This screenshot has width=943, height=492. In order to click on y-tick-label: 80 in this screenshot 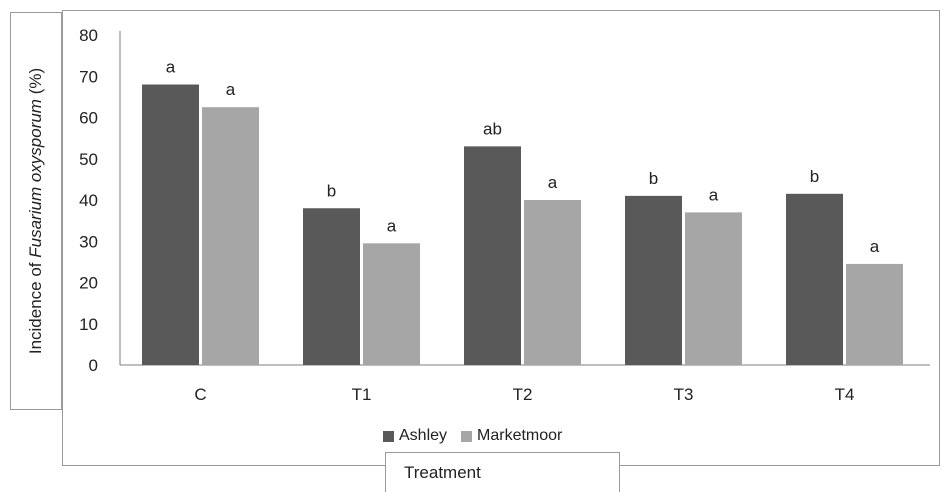, I will do `click(88, 35)`.